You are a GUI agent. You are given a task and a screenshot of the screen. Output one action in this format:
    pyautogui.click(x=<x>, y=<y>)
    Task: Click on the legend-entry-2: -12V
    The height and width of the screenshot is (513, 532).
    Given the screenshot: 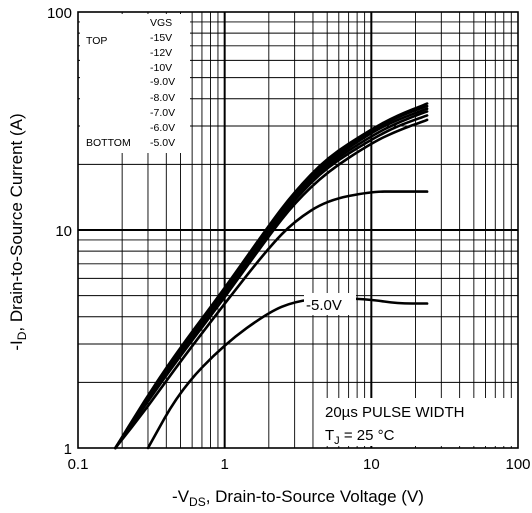 What is the action you would take?
    pyautogui.click(x=161, y=53)
    